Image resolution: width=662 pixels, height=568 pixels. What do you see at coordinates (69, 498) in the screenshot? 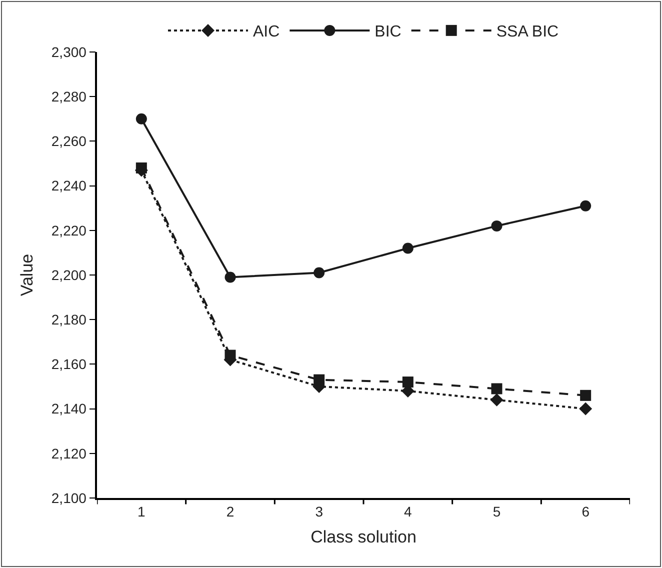
I see `y-tick-label: 2,100` at bounding box center [69, 498].